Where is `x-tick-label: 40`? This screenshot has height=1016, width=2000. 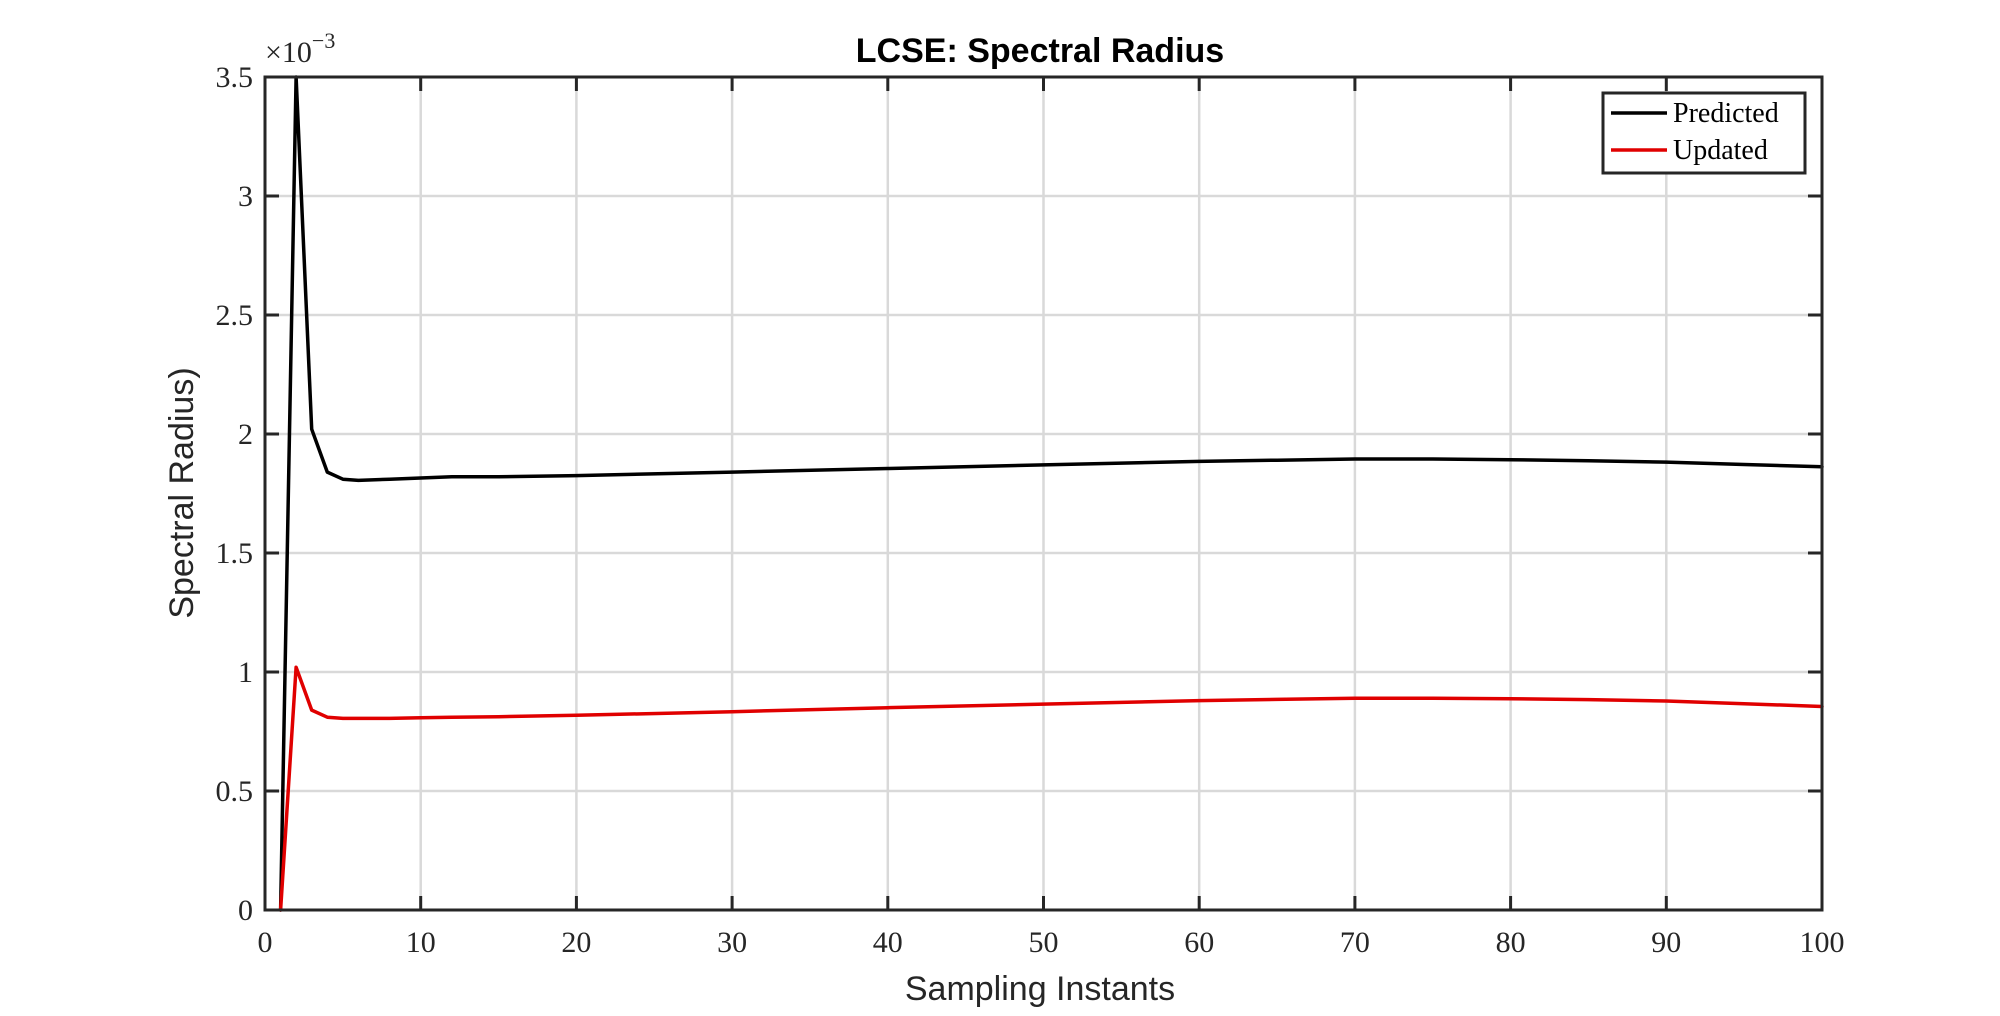
x-tick-label: 40 is located at coordinates (888, 942).